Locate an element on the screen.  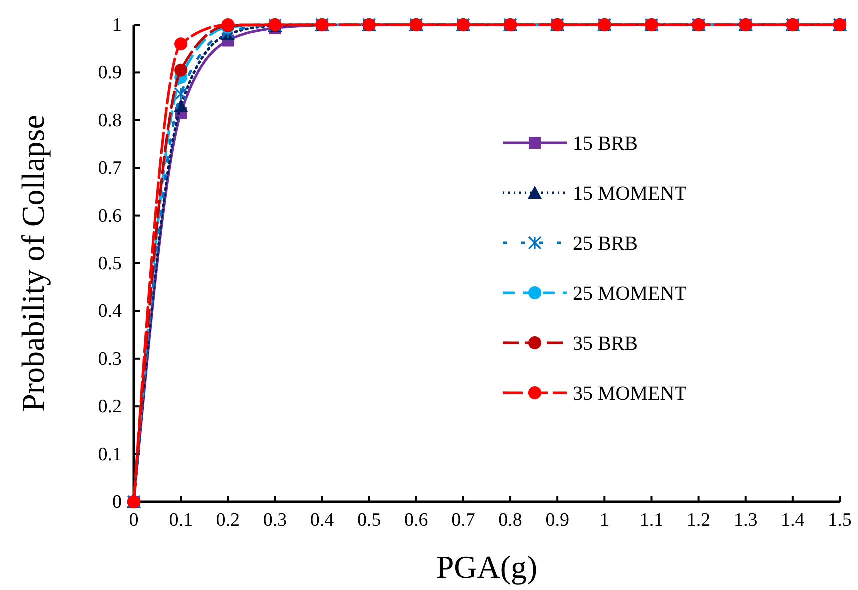
x-tick-label: 0.1 is located at coordinates (181, 520).